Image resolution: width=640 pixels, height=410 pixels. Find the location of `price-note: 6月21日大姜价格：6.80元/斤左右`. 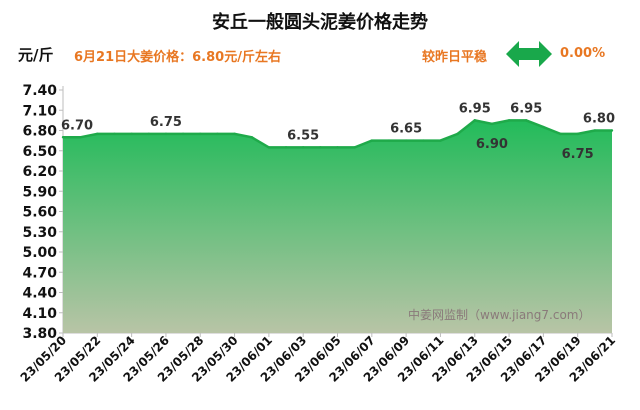

price-note: 6月21日大姜价格：6.80元/斤左右 is located at coordinates (177, 57).